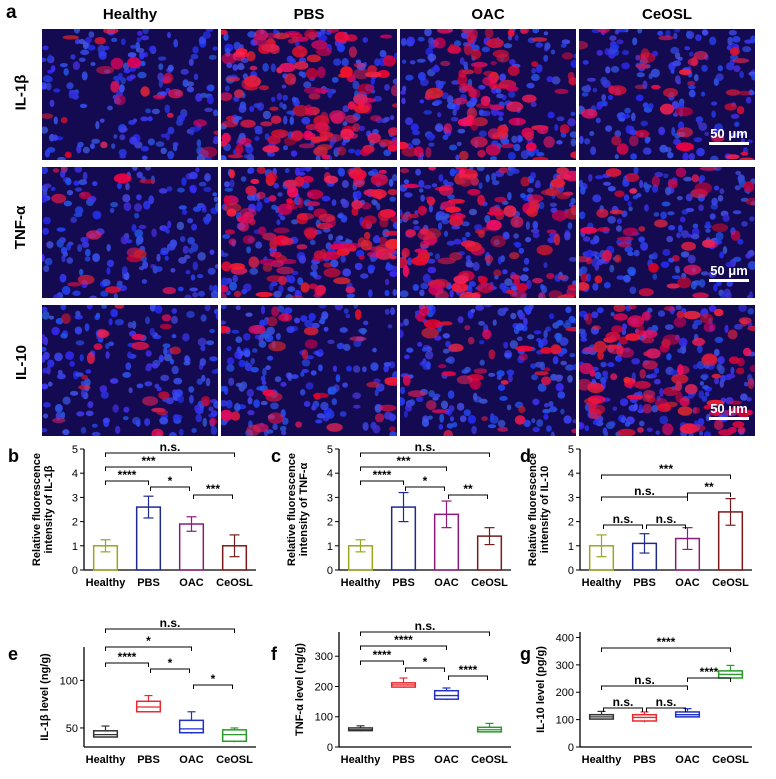 The width and height of the screenshot is (776, 779). What do you see at coordinates (729, 272) in the screenshot?
I see `scale-bar-row2: 50 μm` at bounding box center [729, 272].